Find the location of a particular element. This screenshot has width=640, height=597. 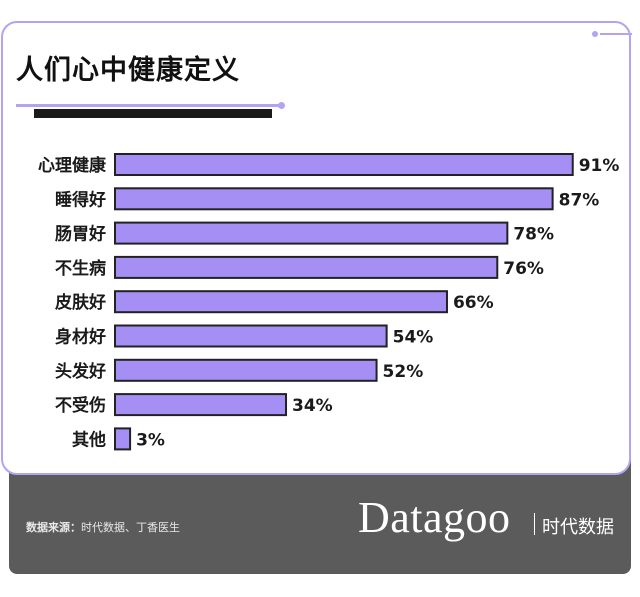

data-source-label: 数据来源： is located at coordinates (53, 527).